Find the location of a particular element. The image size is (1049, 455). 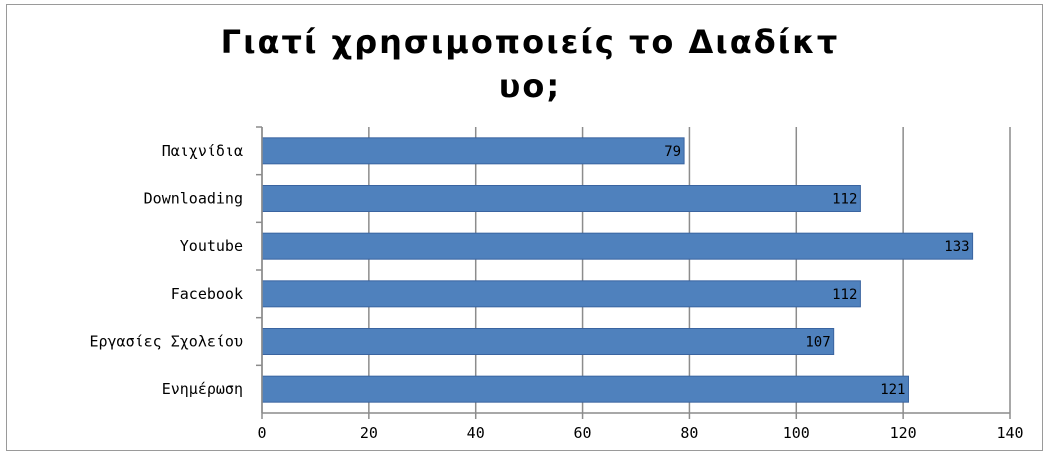

category-label-3: Facebook is located at coordinates (207, 294).